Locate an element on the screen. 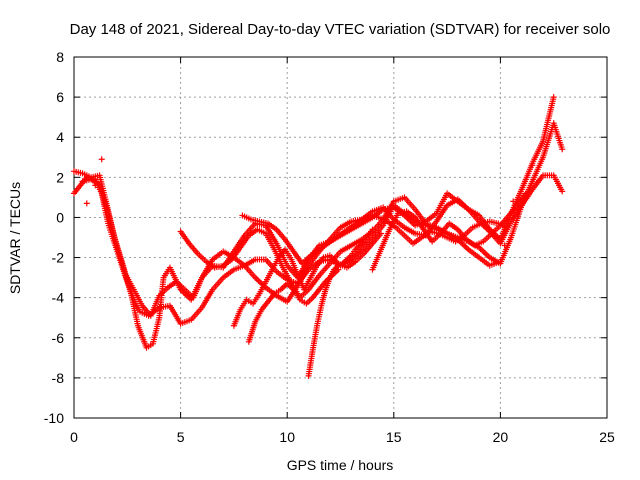  y-tick-label: 8 is located at coordinates (60, 57).